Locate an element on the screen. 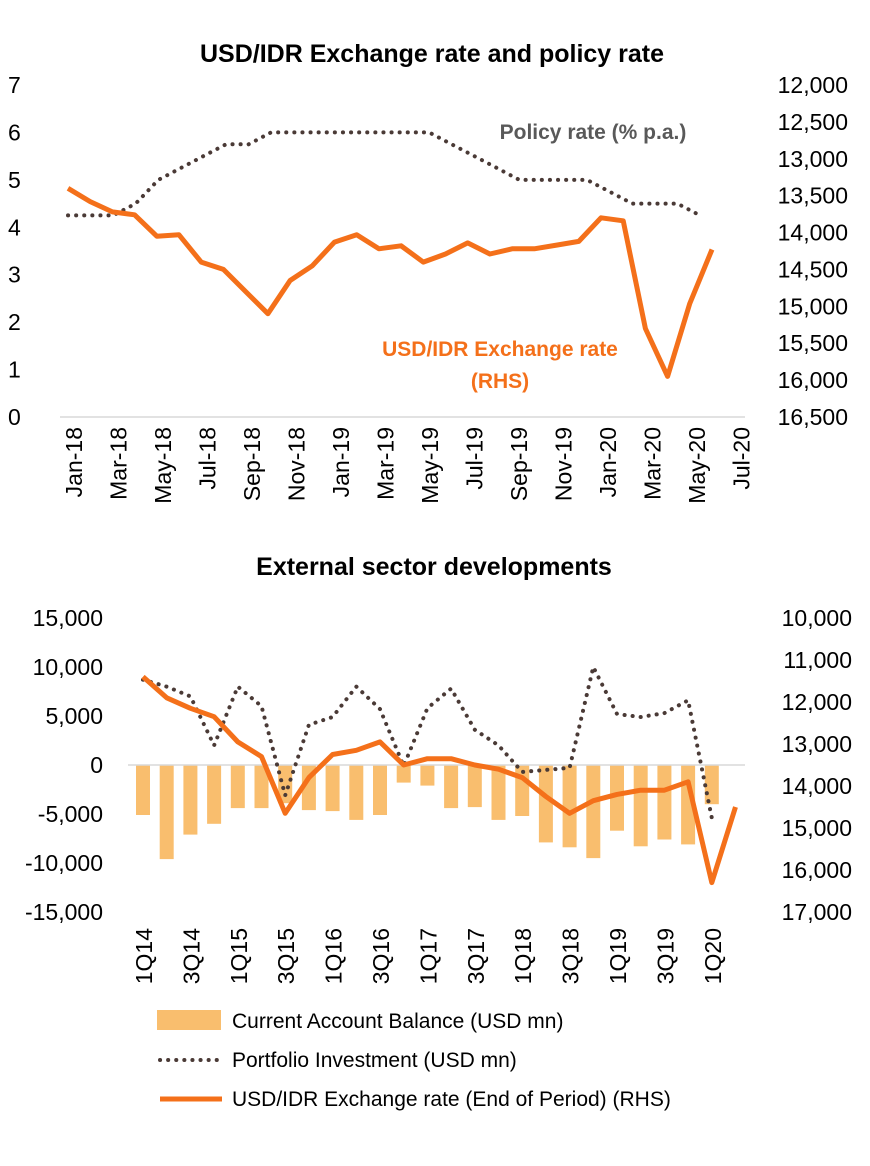  chart1-x-tick: Mar-18 is located at coordinates (119, 463).